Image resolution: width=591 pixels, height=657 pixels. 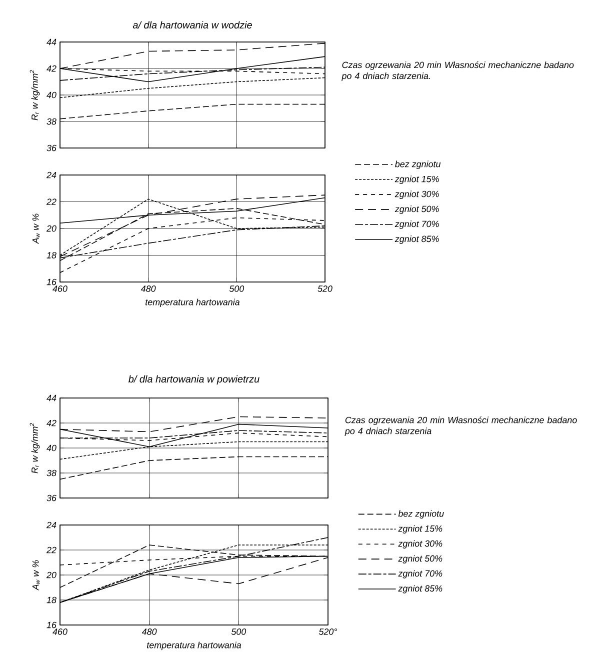 What do you see at coordinates (192, 25) in the screenshot?
I see `chart-title: a/ dla hartowania w wodzie` at bounding box center [192, 25].